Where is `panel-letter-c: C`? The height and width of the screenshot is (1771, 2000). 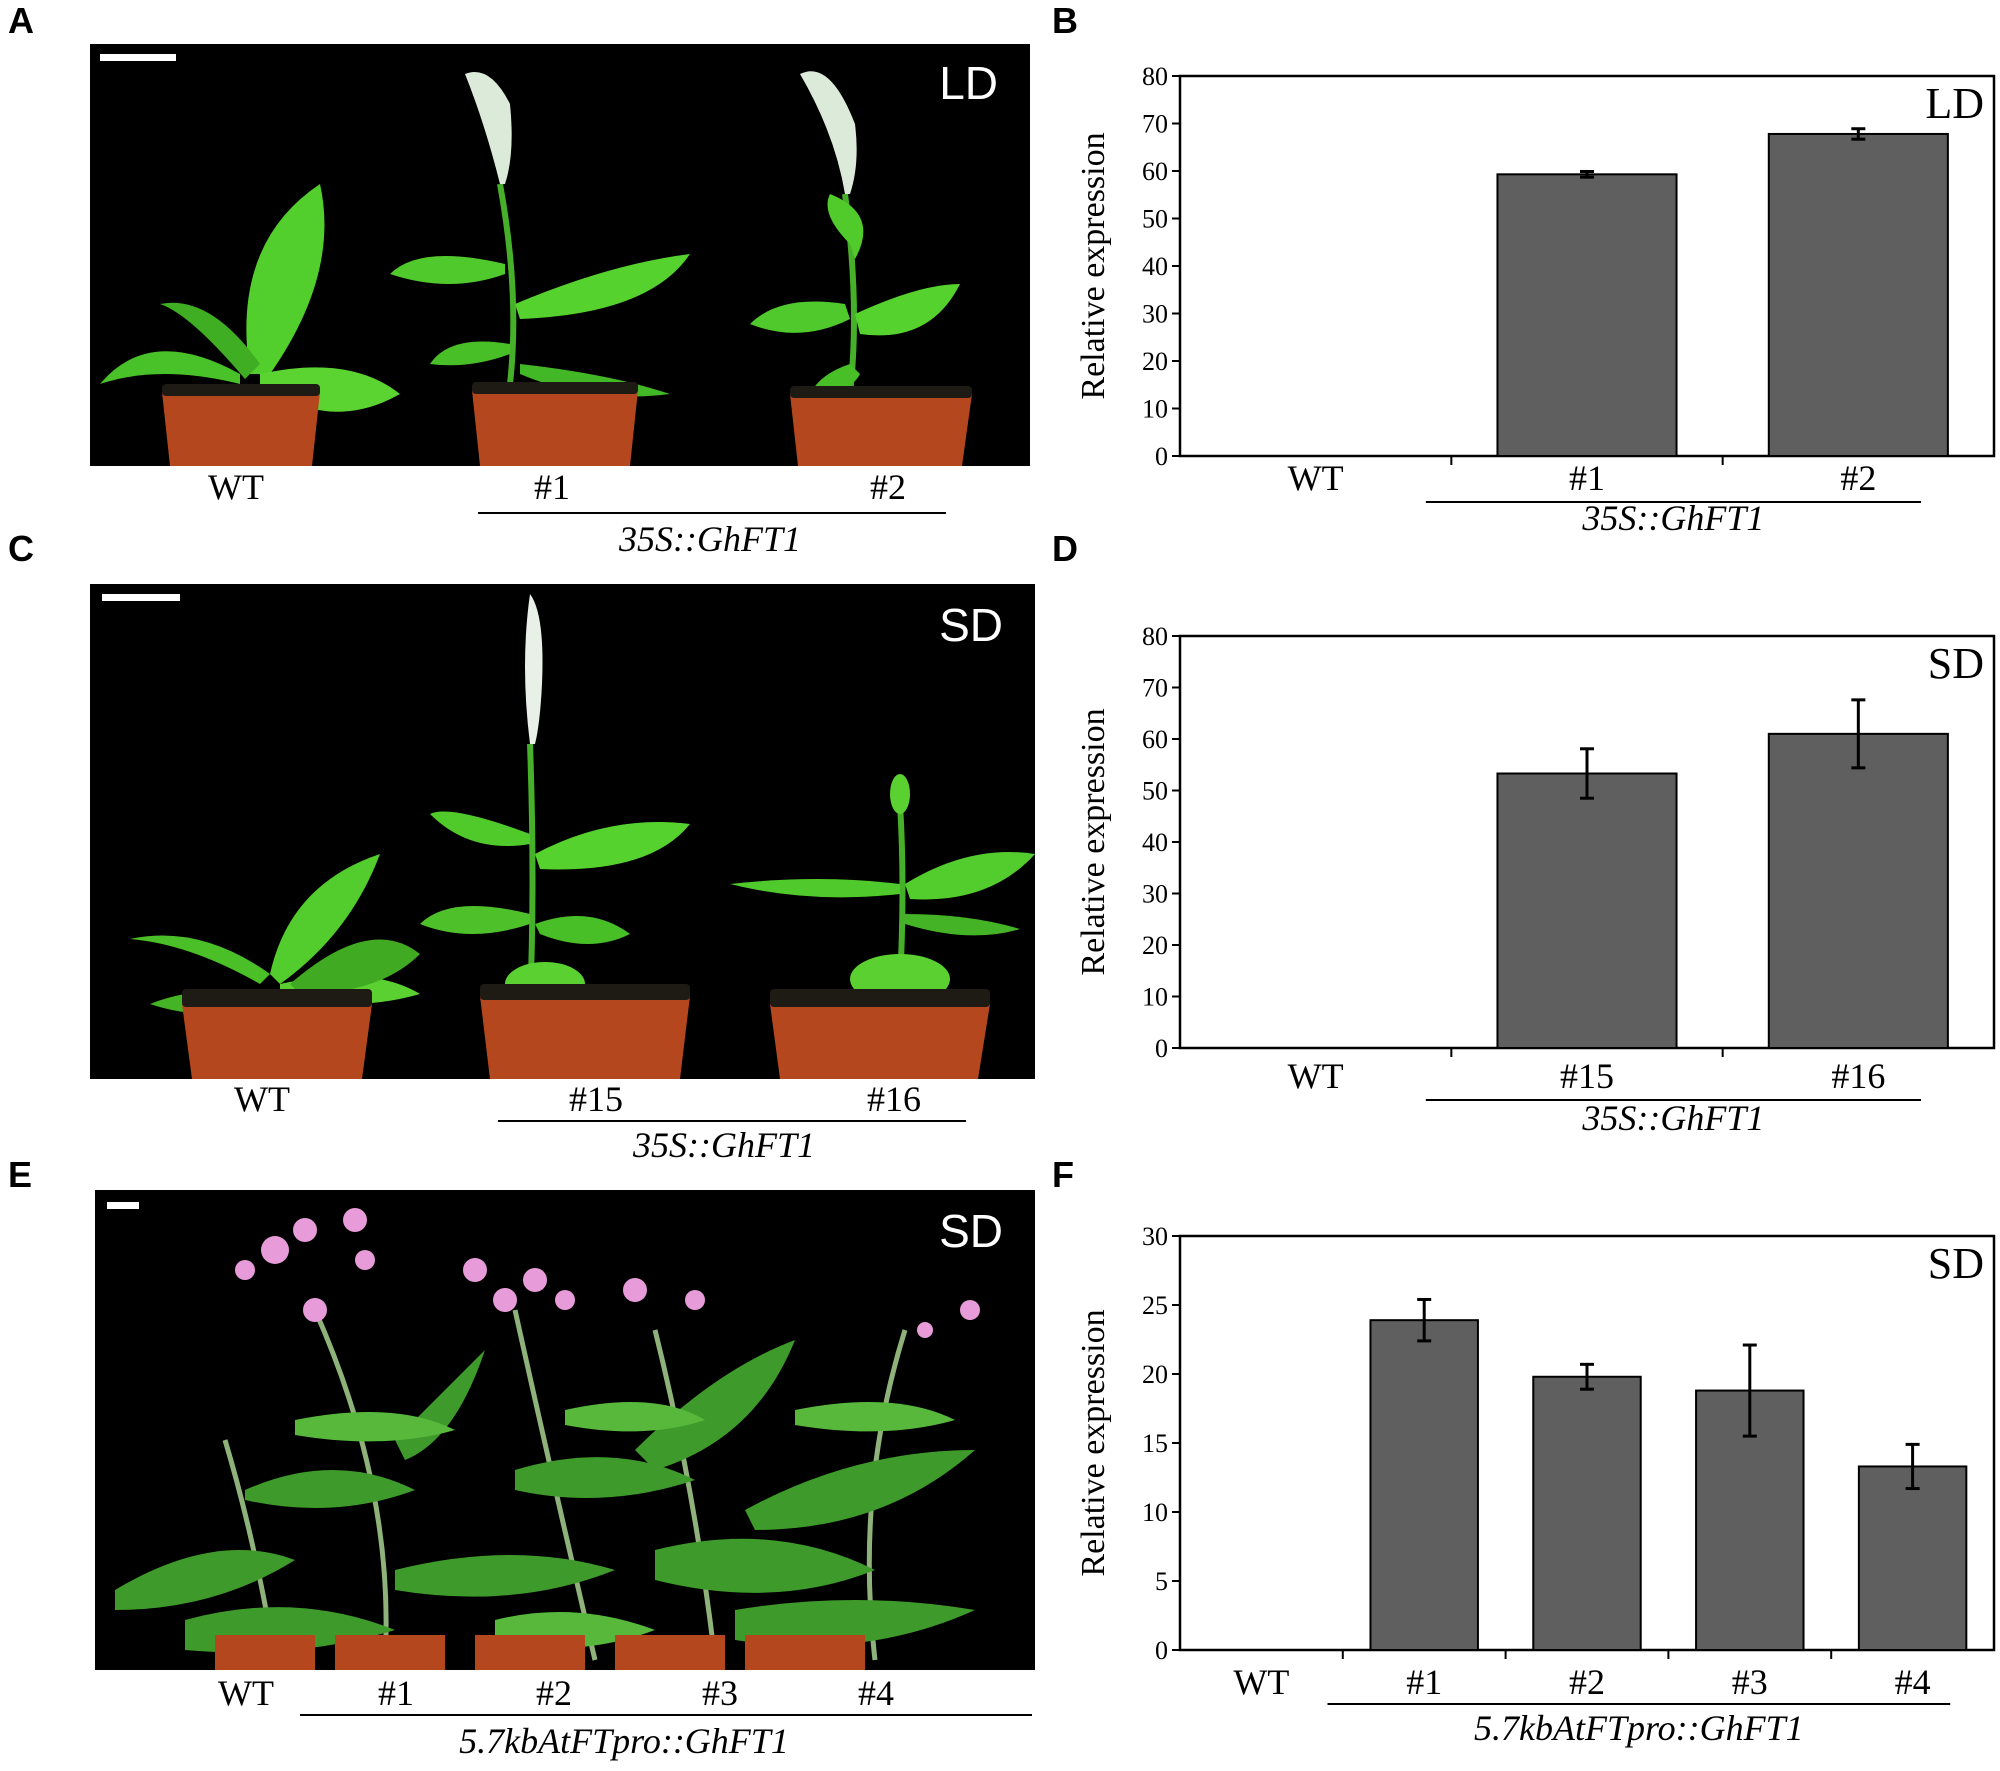
panel-letter-c: C is located at coordinates (21, 548).